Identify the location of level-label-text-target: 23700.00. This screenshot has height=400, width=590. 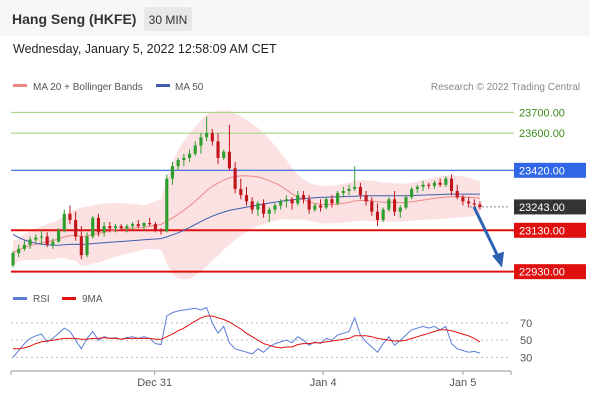
(542, 113).